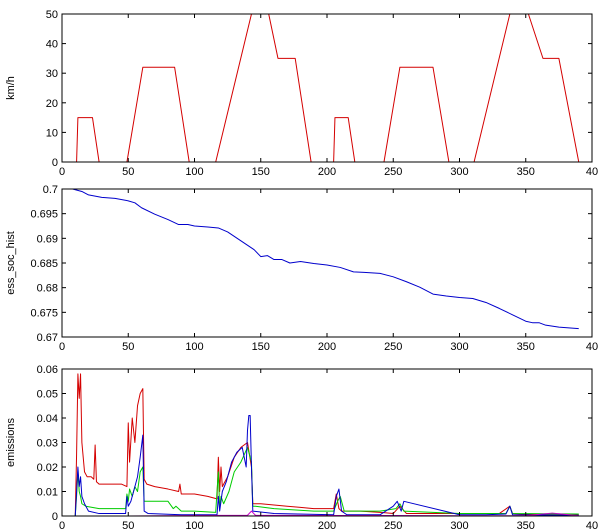  Describe the element at coordinates (47, 493) in the screenshot. I see `y-tick-label: 0.01` at that location.